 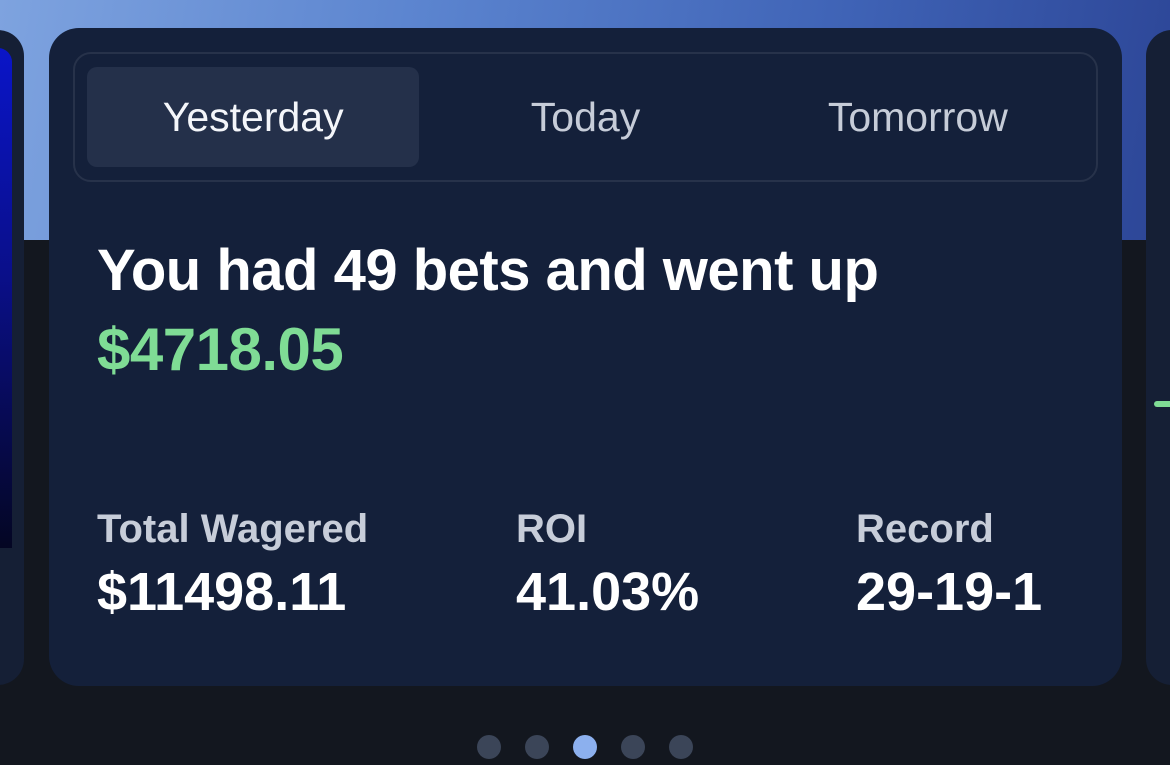 I want to click on stat-value: 29-19-1, so click(x=949, y=592).